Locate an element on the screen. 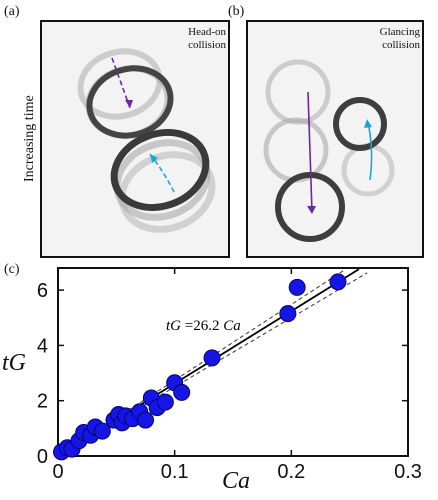 The image size is (438, 500). y-tick-label: 6 is located at coordinates (42, 291).